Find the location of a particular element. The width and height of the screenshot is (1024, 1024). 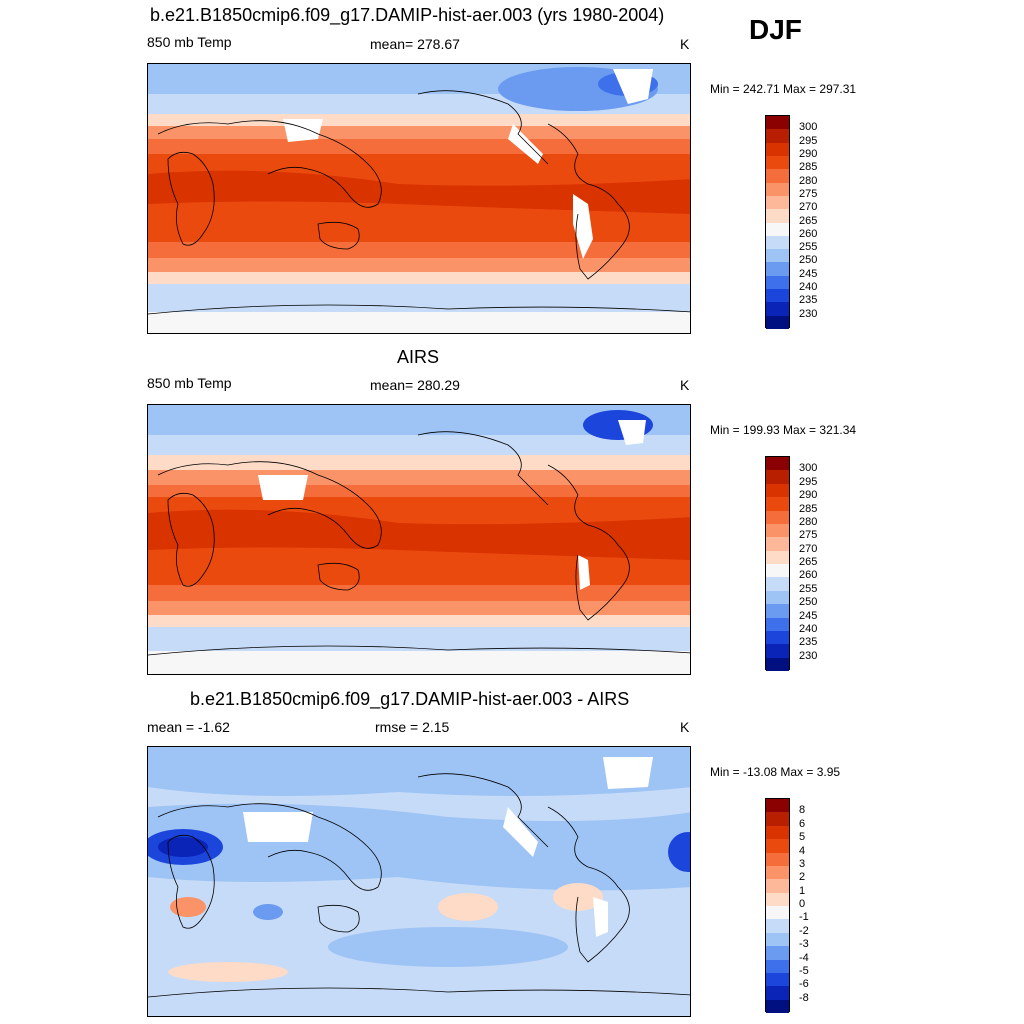

temperature-map-airs is located at coordinates (419, 539).